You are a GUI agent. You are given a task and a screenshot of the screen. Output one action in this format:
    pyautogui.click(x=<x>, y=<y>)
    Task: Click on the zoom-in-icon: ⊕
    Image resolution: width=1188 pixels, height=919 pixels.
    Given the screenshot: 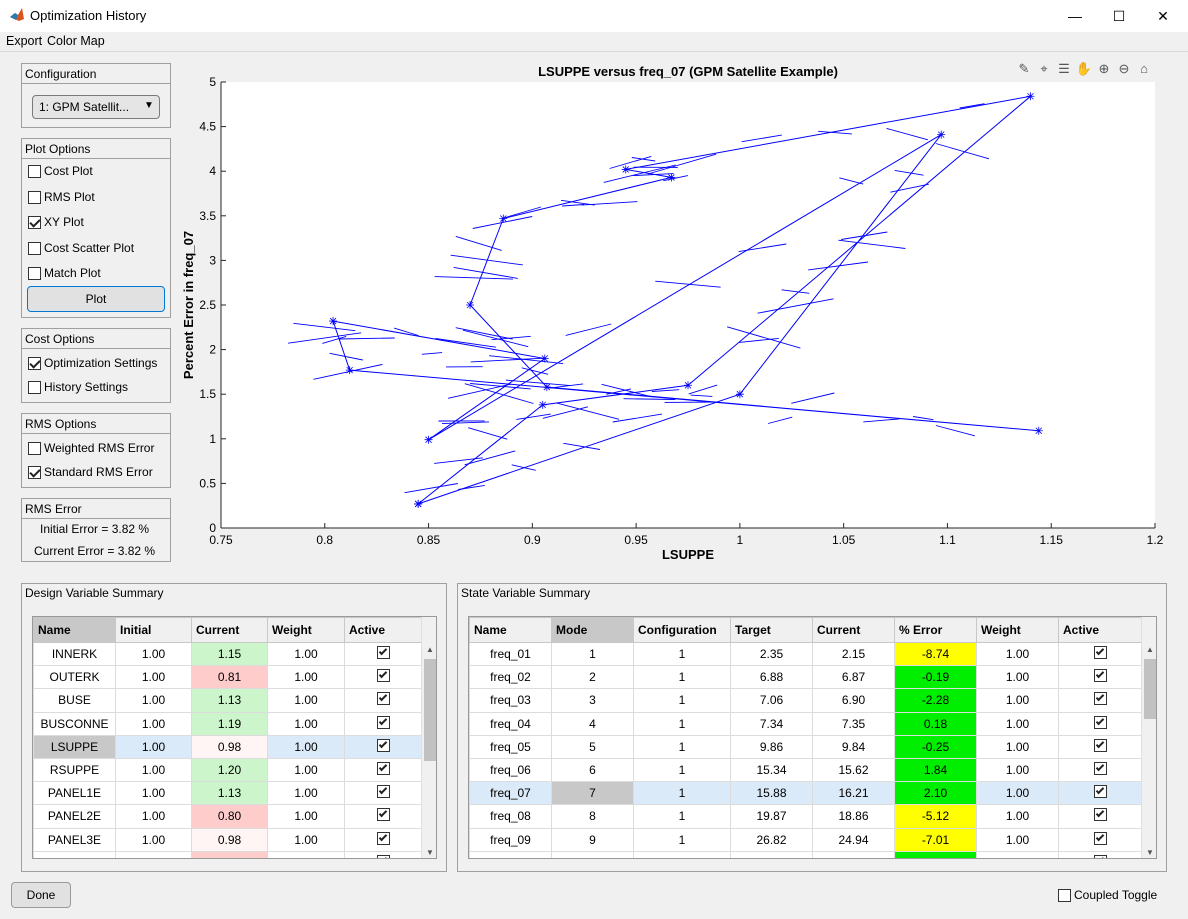 What is the action you would take?
    pyautogui.click(x=1104, y=68)
    